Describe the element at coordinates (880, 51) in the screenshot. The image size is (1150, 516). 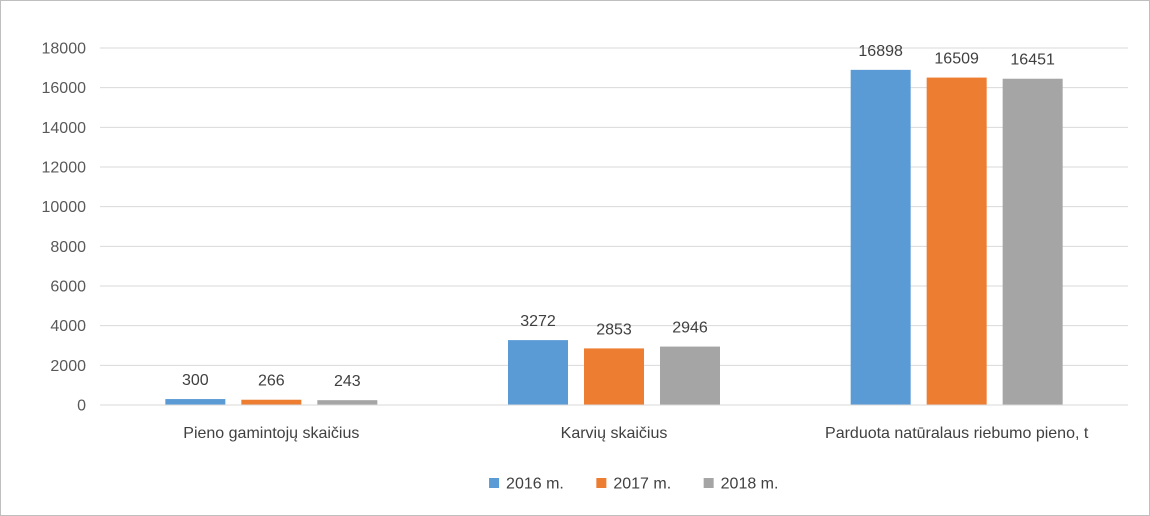
I see `data-label: 16898` at that location.